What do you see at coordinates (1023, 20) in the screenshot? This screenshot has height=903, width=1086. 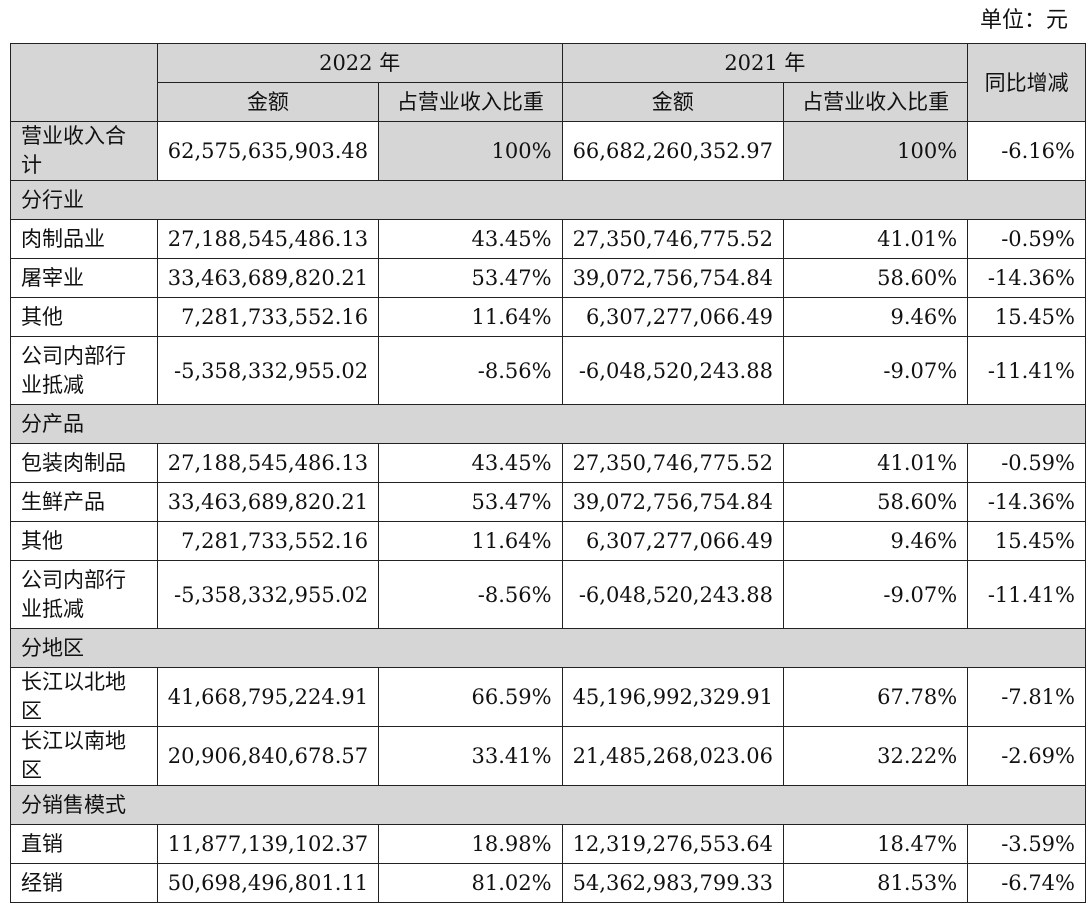 I see `unit-label: 单位：元` at bounding box center [1023, 20].